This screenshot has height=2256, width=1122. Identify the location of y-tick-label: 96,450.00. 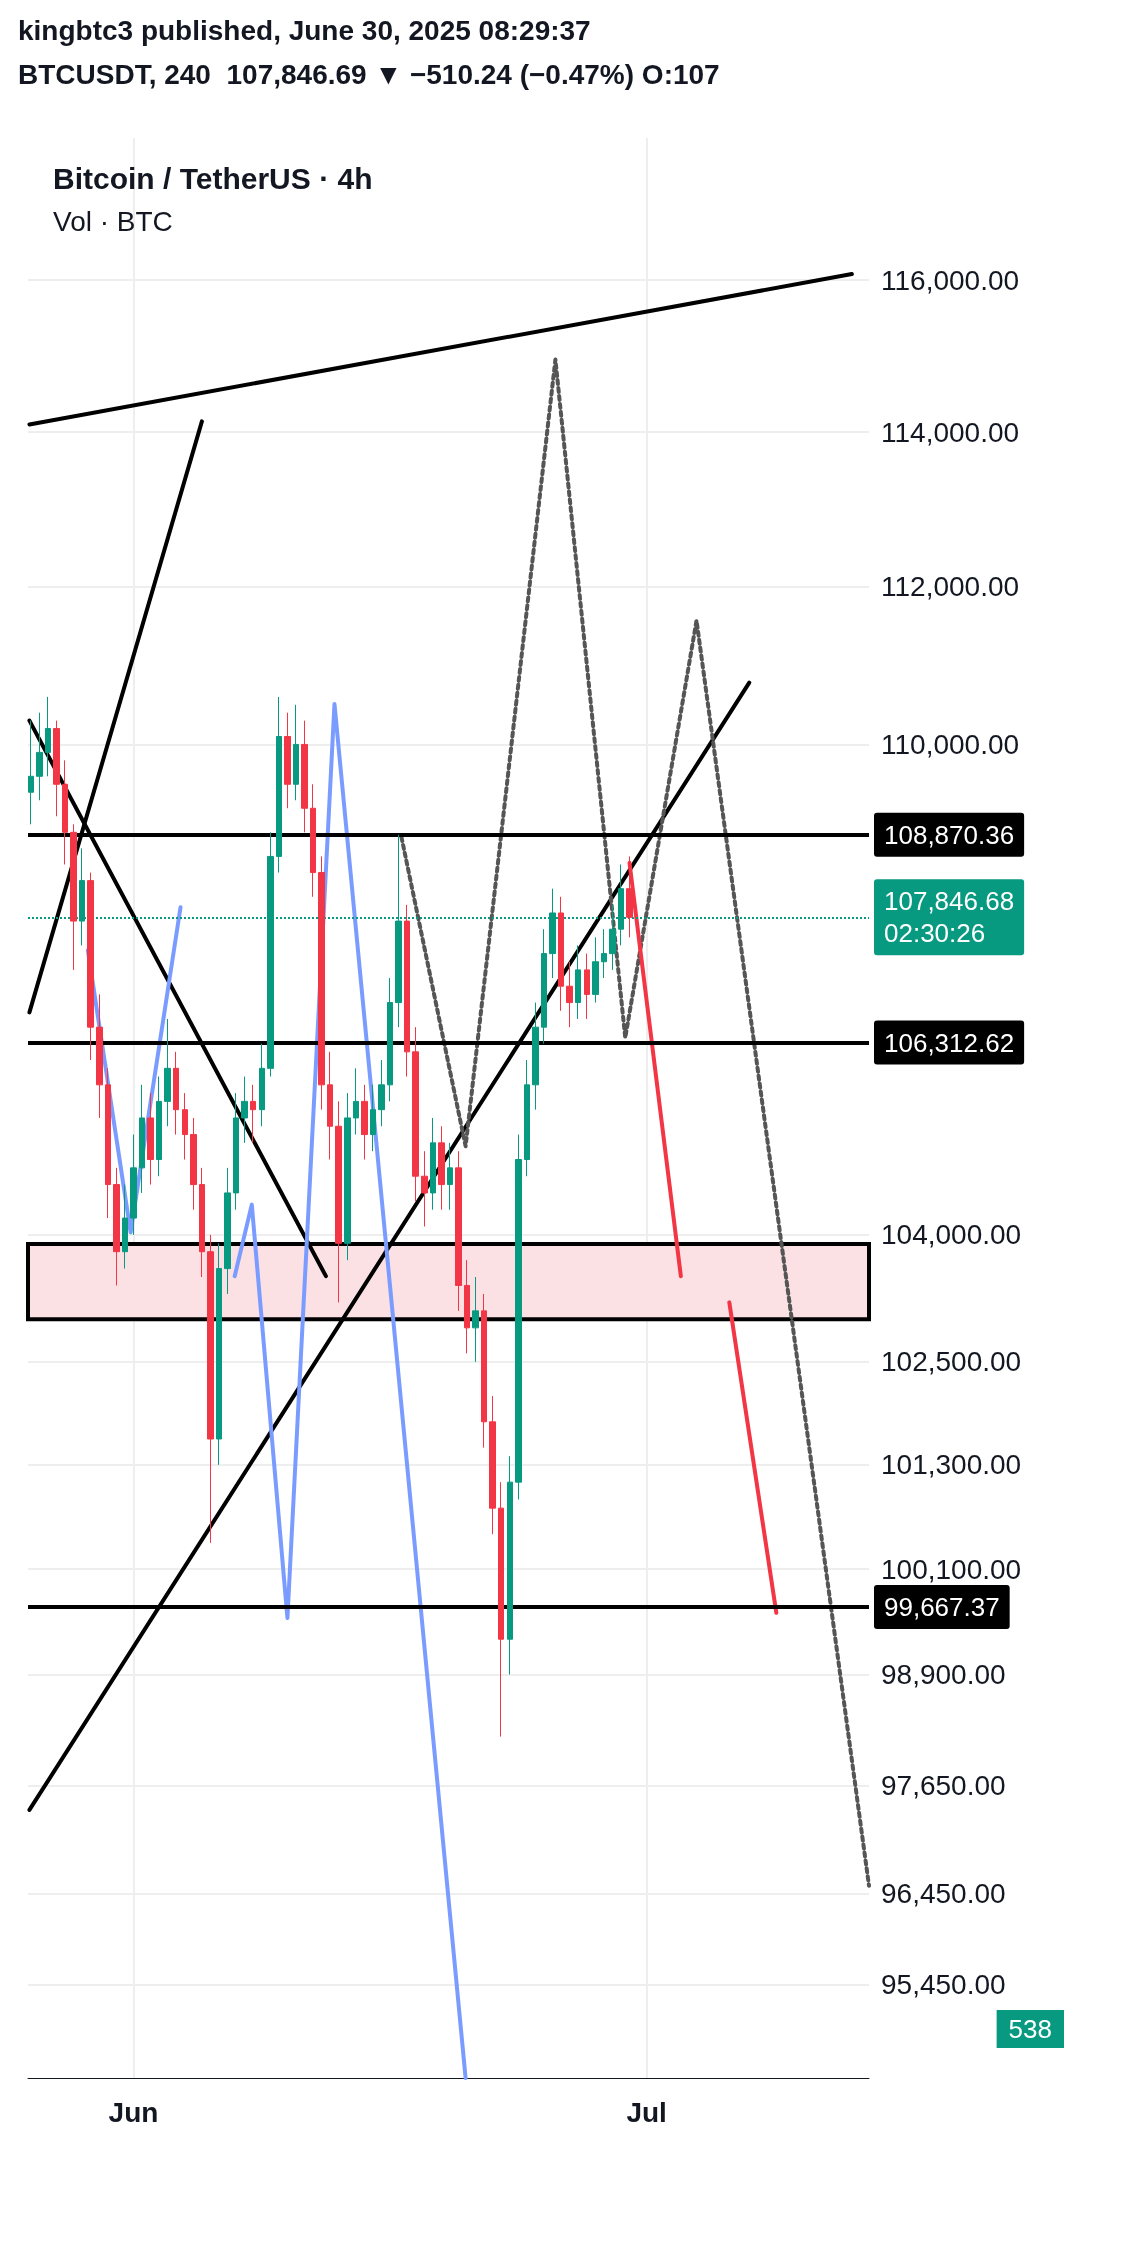
(943, 1894).